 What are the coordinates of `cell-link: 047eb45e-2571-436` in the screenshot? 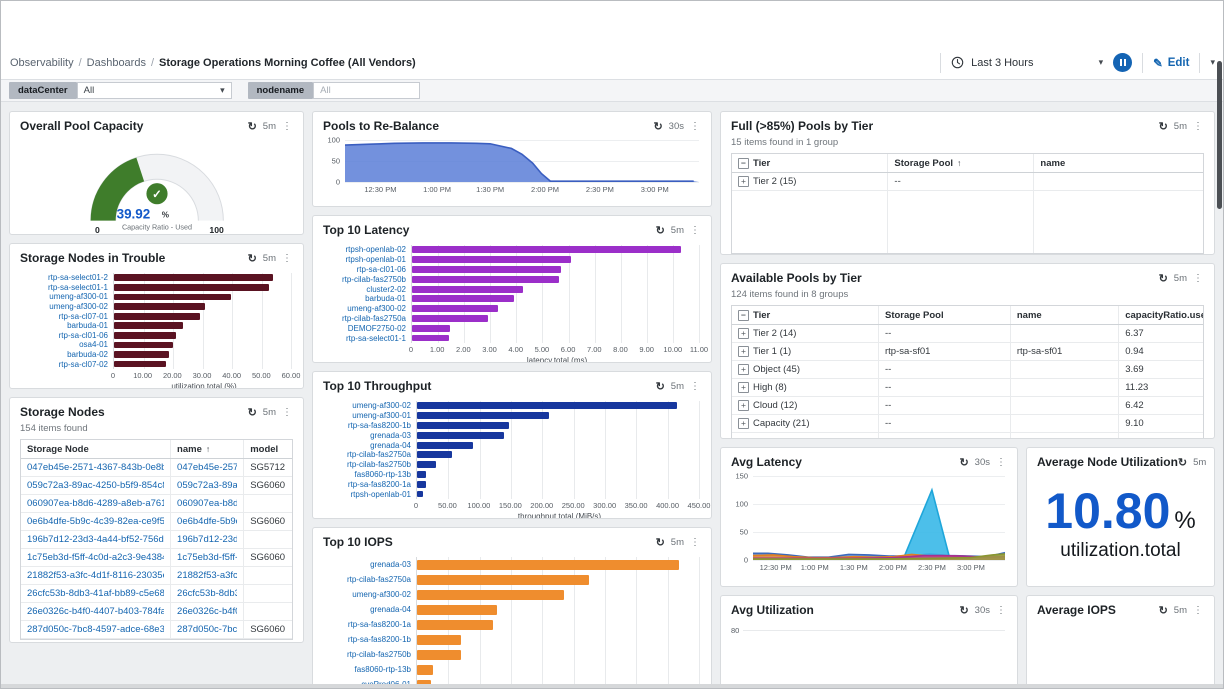 It's located at (207, 467).